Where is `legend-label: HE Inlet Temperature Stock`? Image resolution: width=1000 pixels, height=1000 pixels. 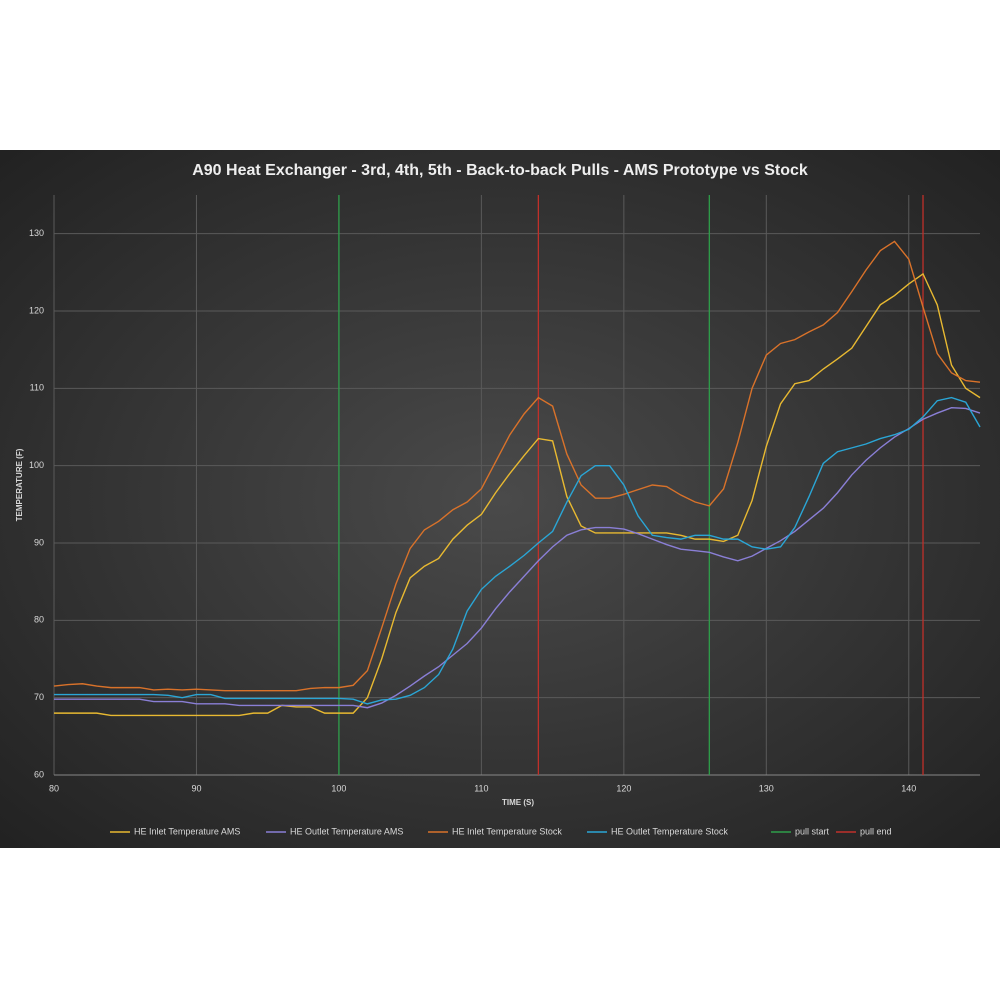
legend-label: HE Inlet Temperature Stock is located at coordinates (507, 831).